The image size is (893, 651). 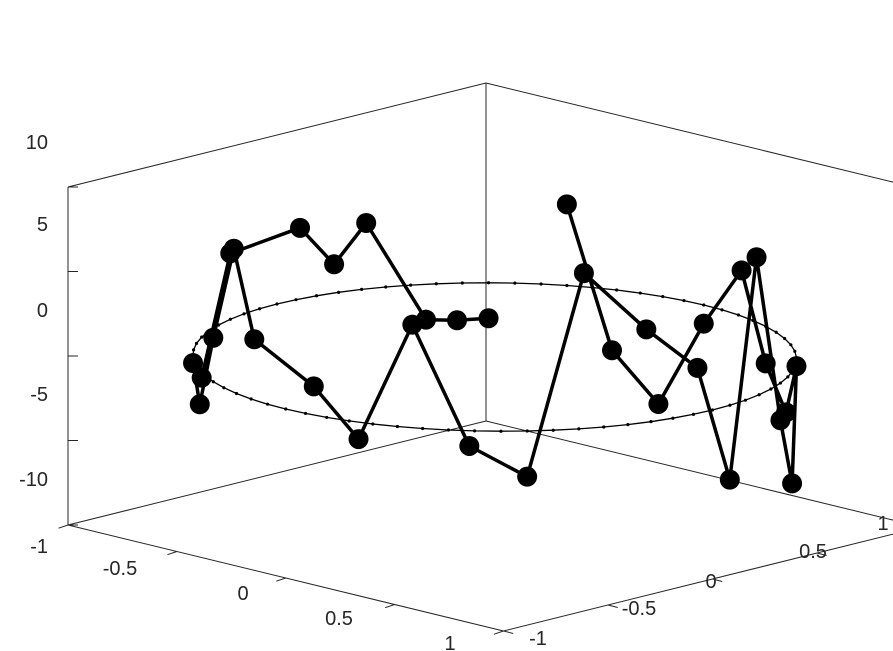 What do you see at coordinates (242, 594) in the screenshot?
I see `x-tick-label: 0` at bounding box center [242, 594].